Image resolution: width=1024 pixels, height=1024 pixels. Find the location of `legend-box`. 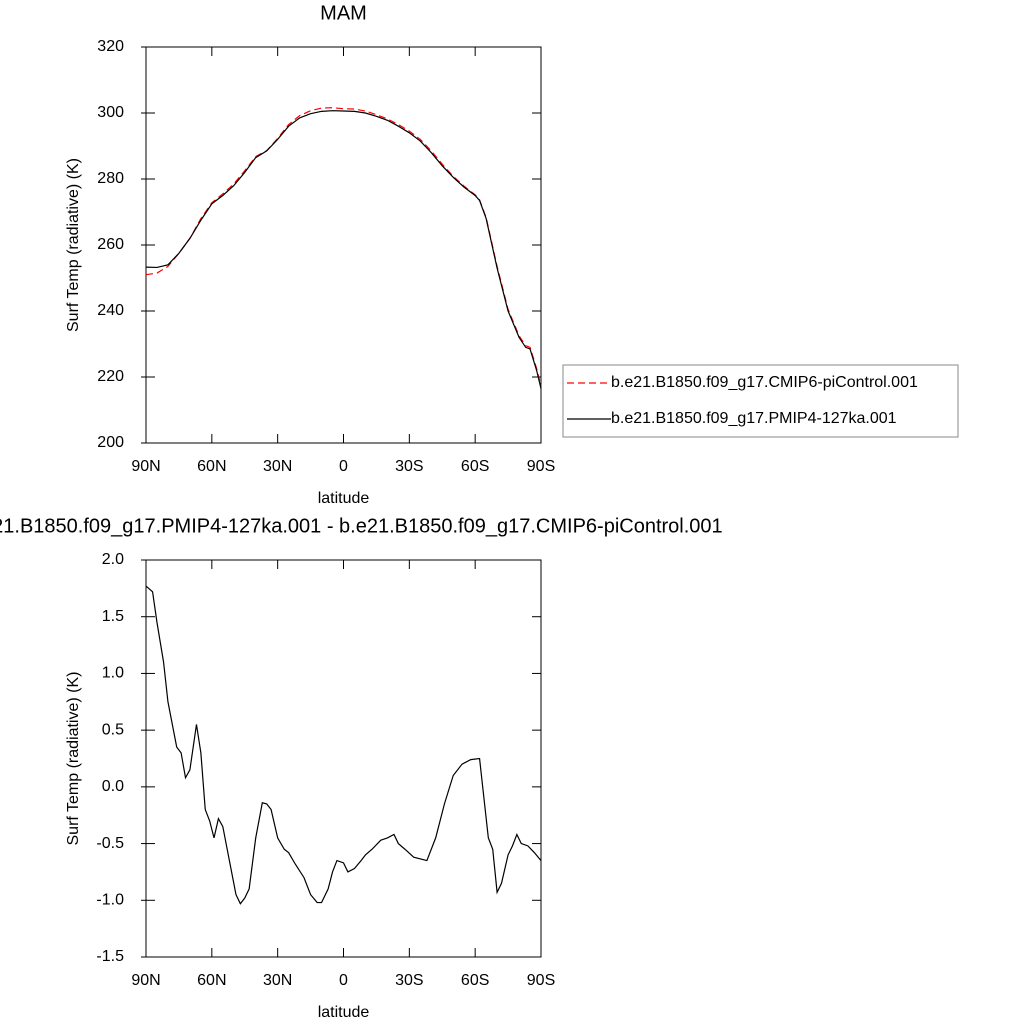

legend-box is located at coordinates (760, 401).